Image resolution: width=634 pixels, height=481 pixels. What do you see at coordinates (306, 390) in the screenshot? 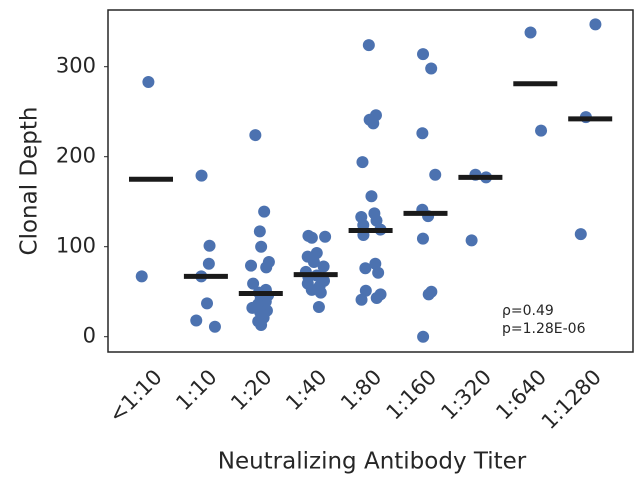
I see `x-tick-label: 1:40` at bounding box center [306, 390].